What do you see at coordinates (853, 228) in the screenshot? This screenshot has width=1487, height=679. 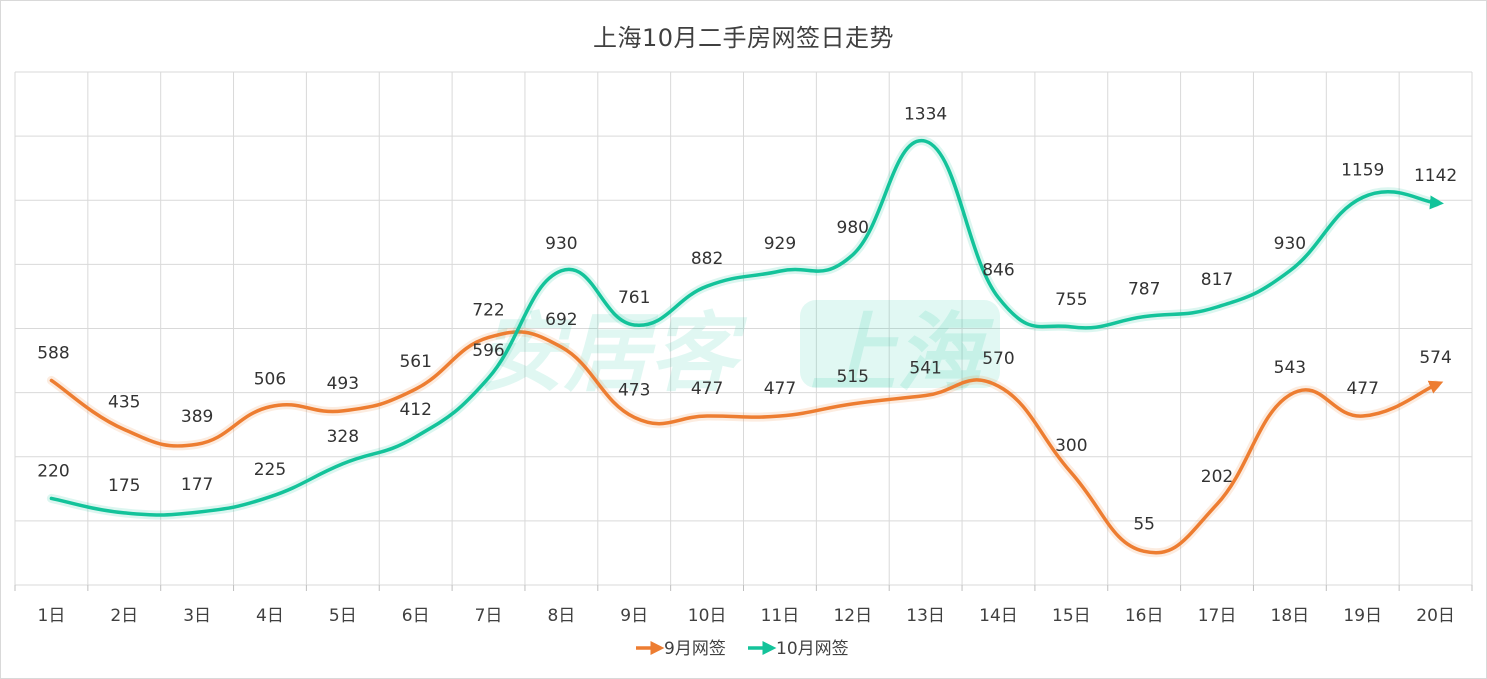 I see `data-label: 980` at bounding box center [853, 228].